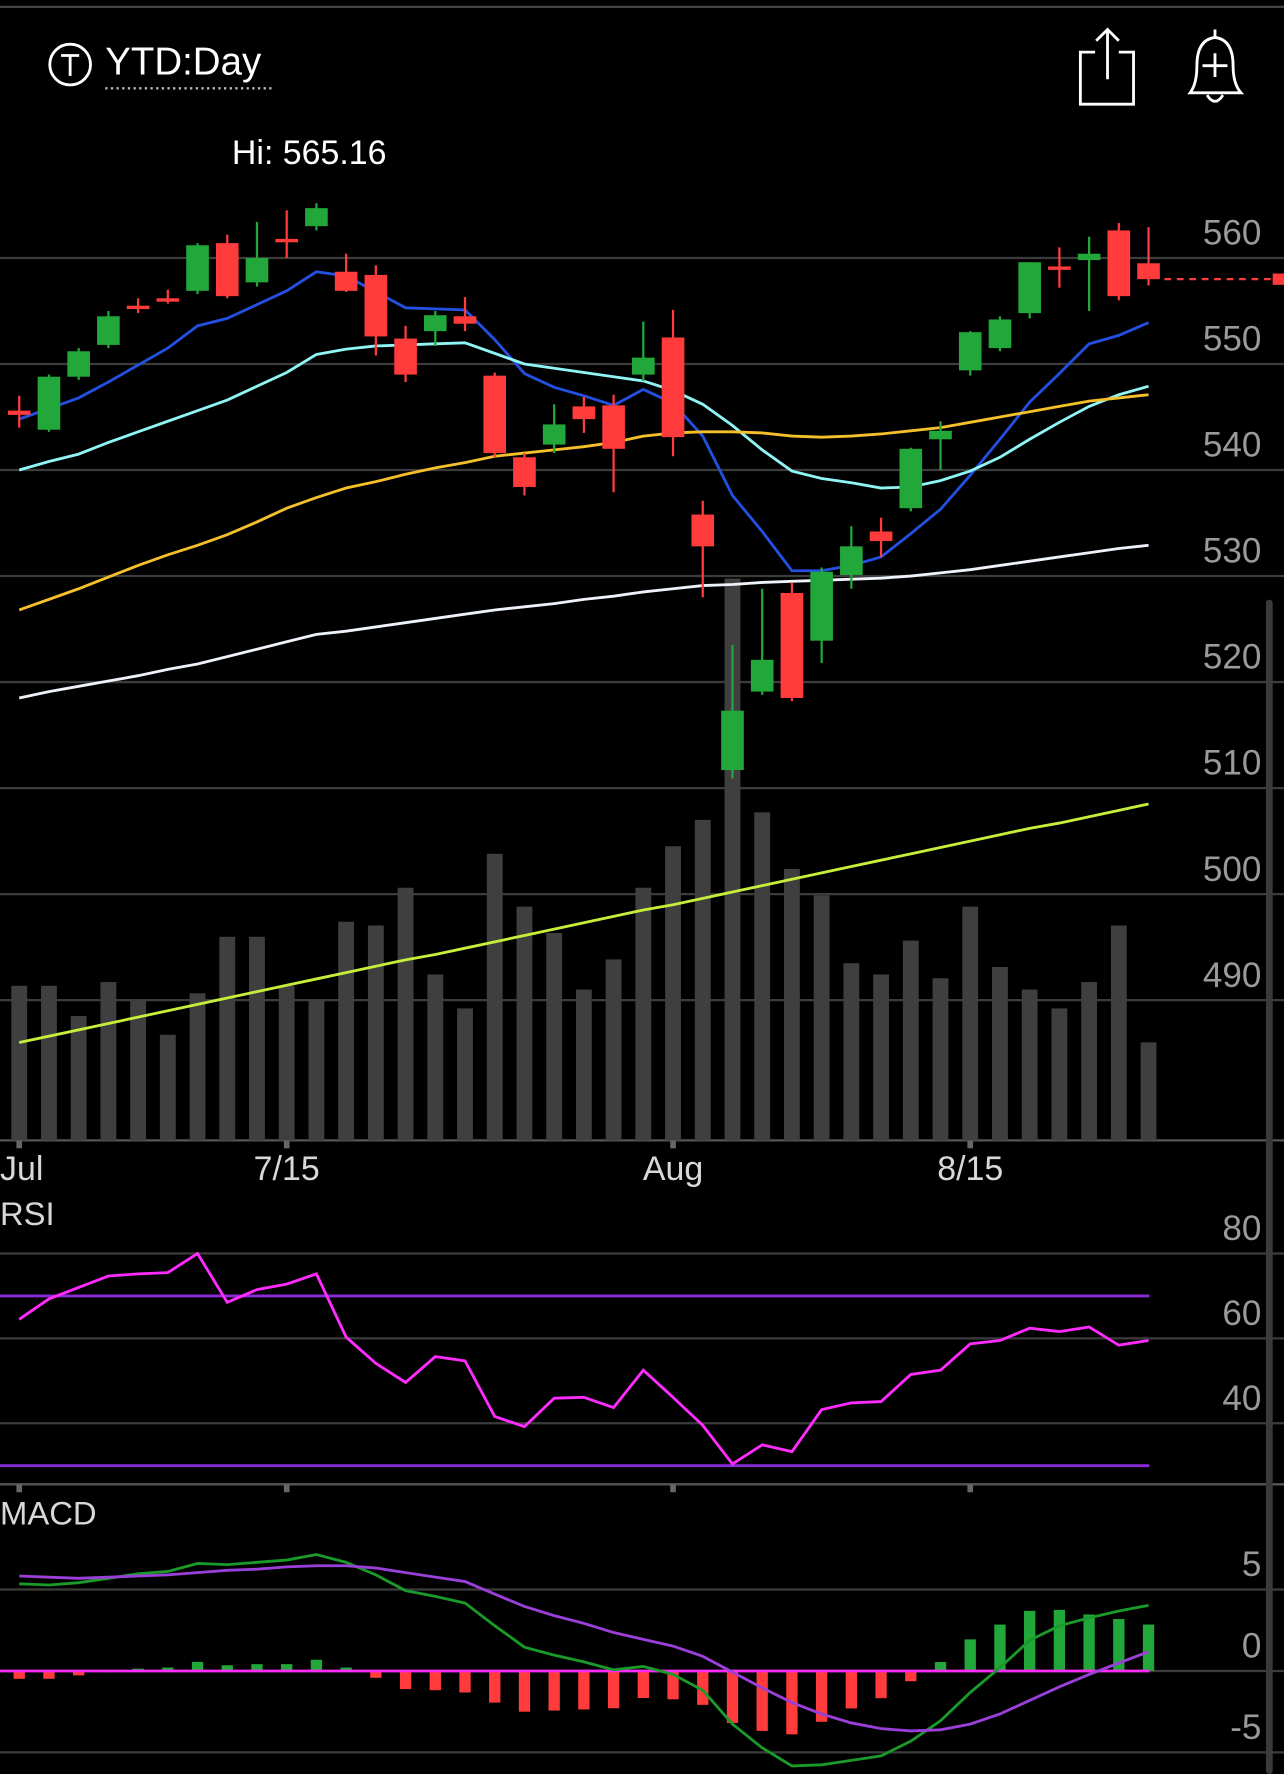 The image size is (1284, 1774). I want to click on ticker-icon-letter, so click(70, 65).